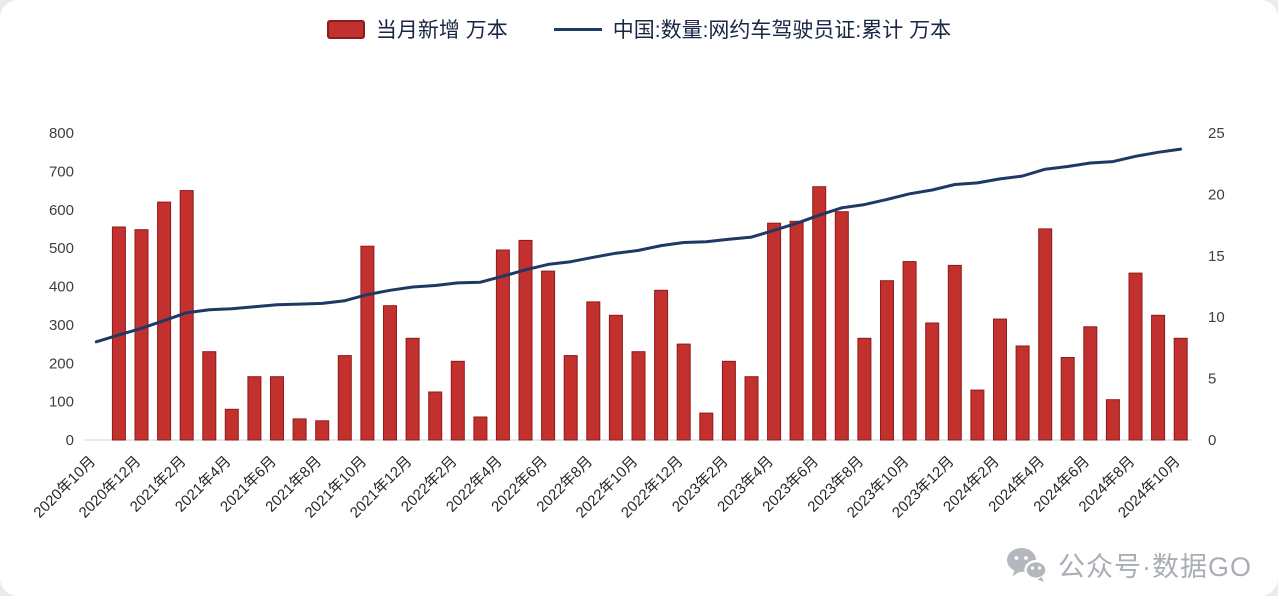 The height and width of the screenshot is (596, 1278). What do you see at coordinates (751, 408) in the screenshot?
I see `bar-2023年3月` at bounding box center [751, 408].